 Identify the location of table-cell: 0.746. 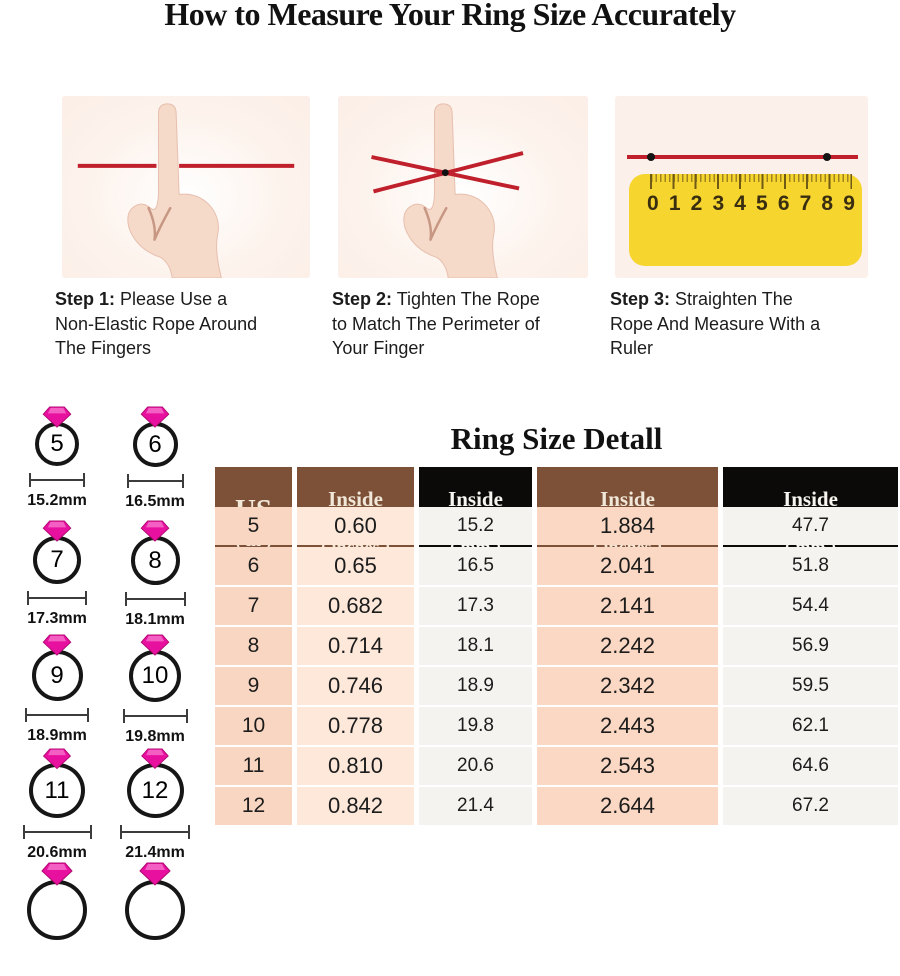
(355, 686).